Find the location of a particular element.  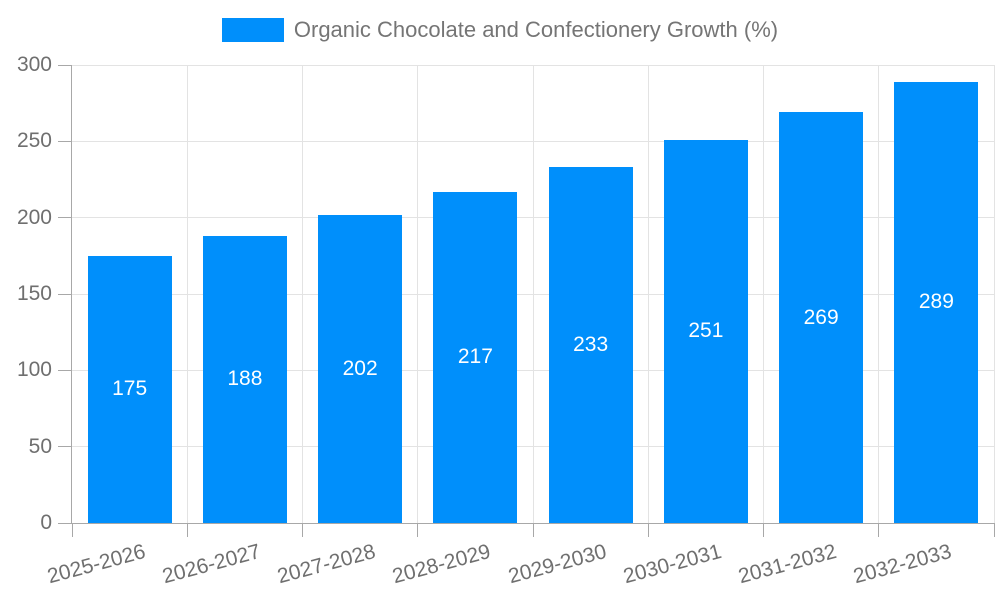

bar: 175 is located at coordinates (129, 389).